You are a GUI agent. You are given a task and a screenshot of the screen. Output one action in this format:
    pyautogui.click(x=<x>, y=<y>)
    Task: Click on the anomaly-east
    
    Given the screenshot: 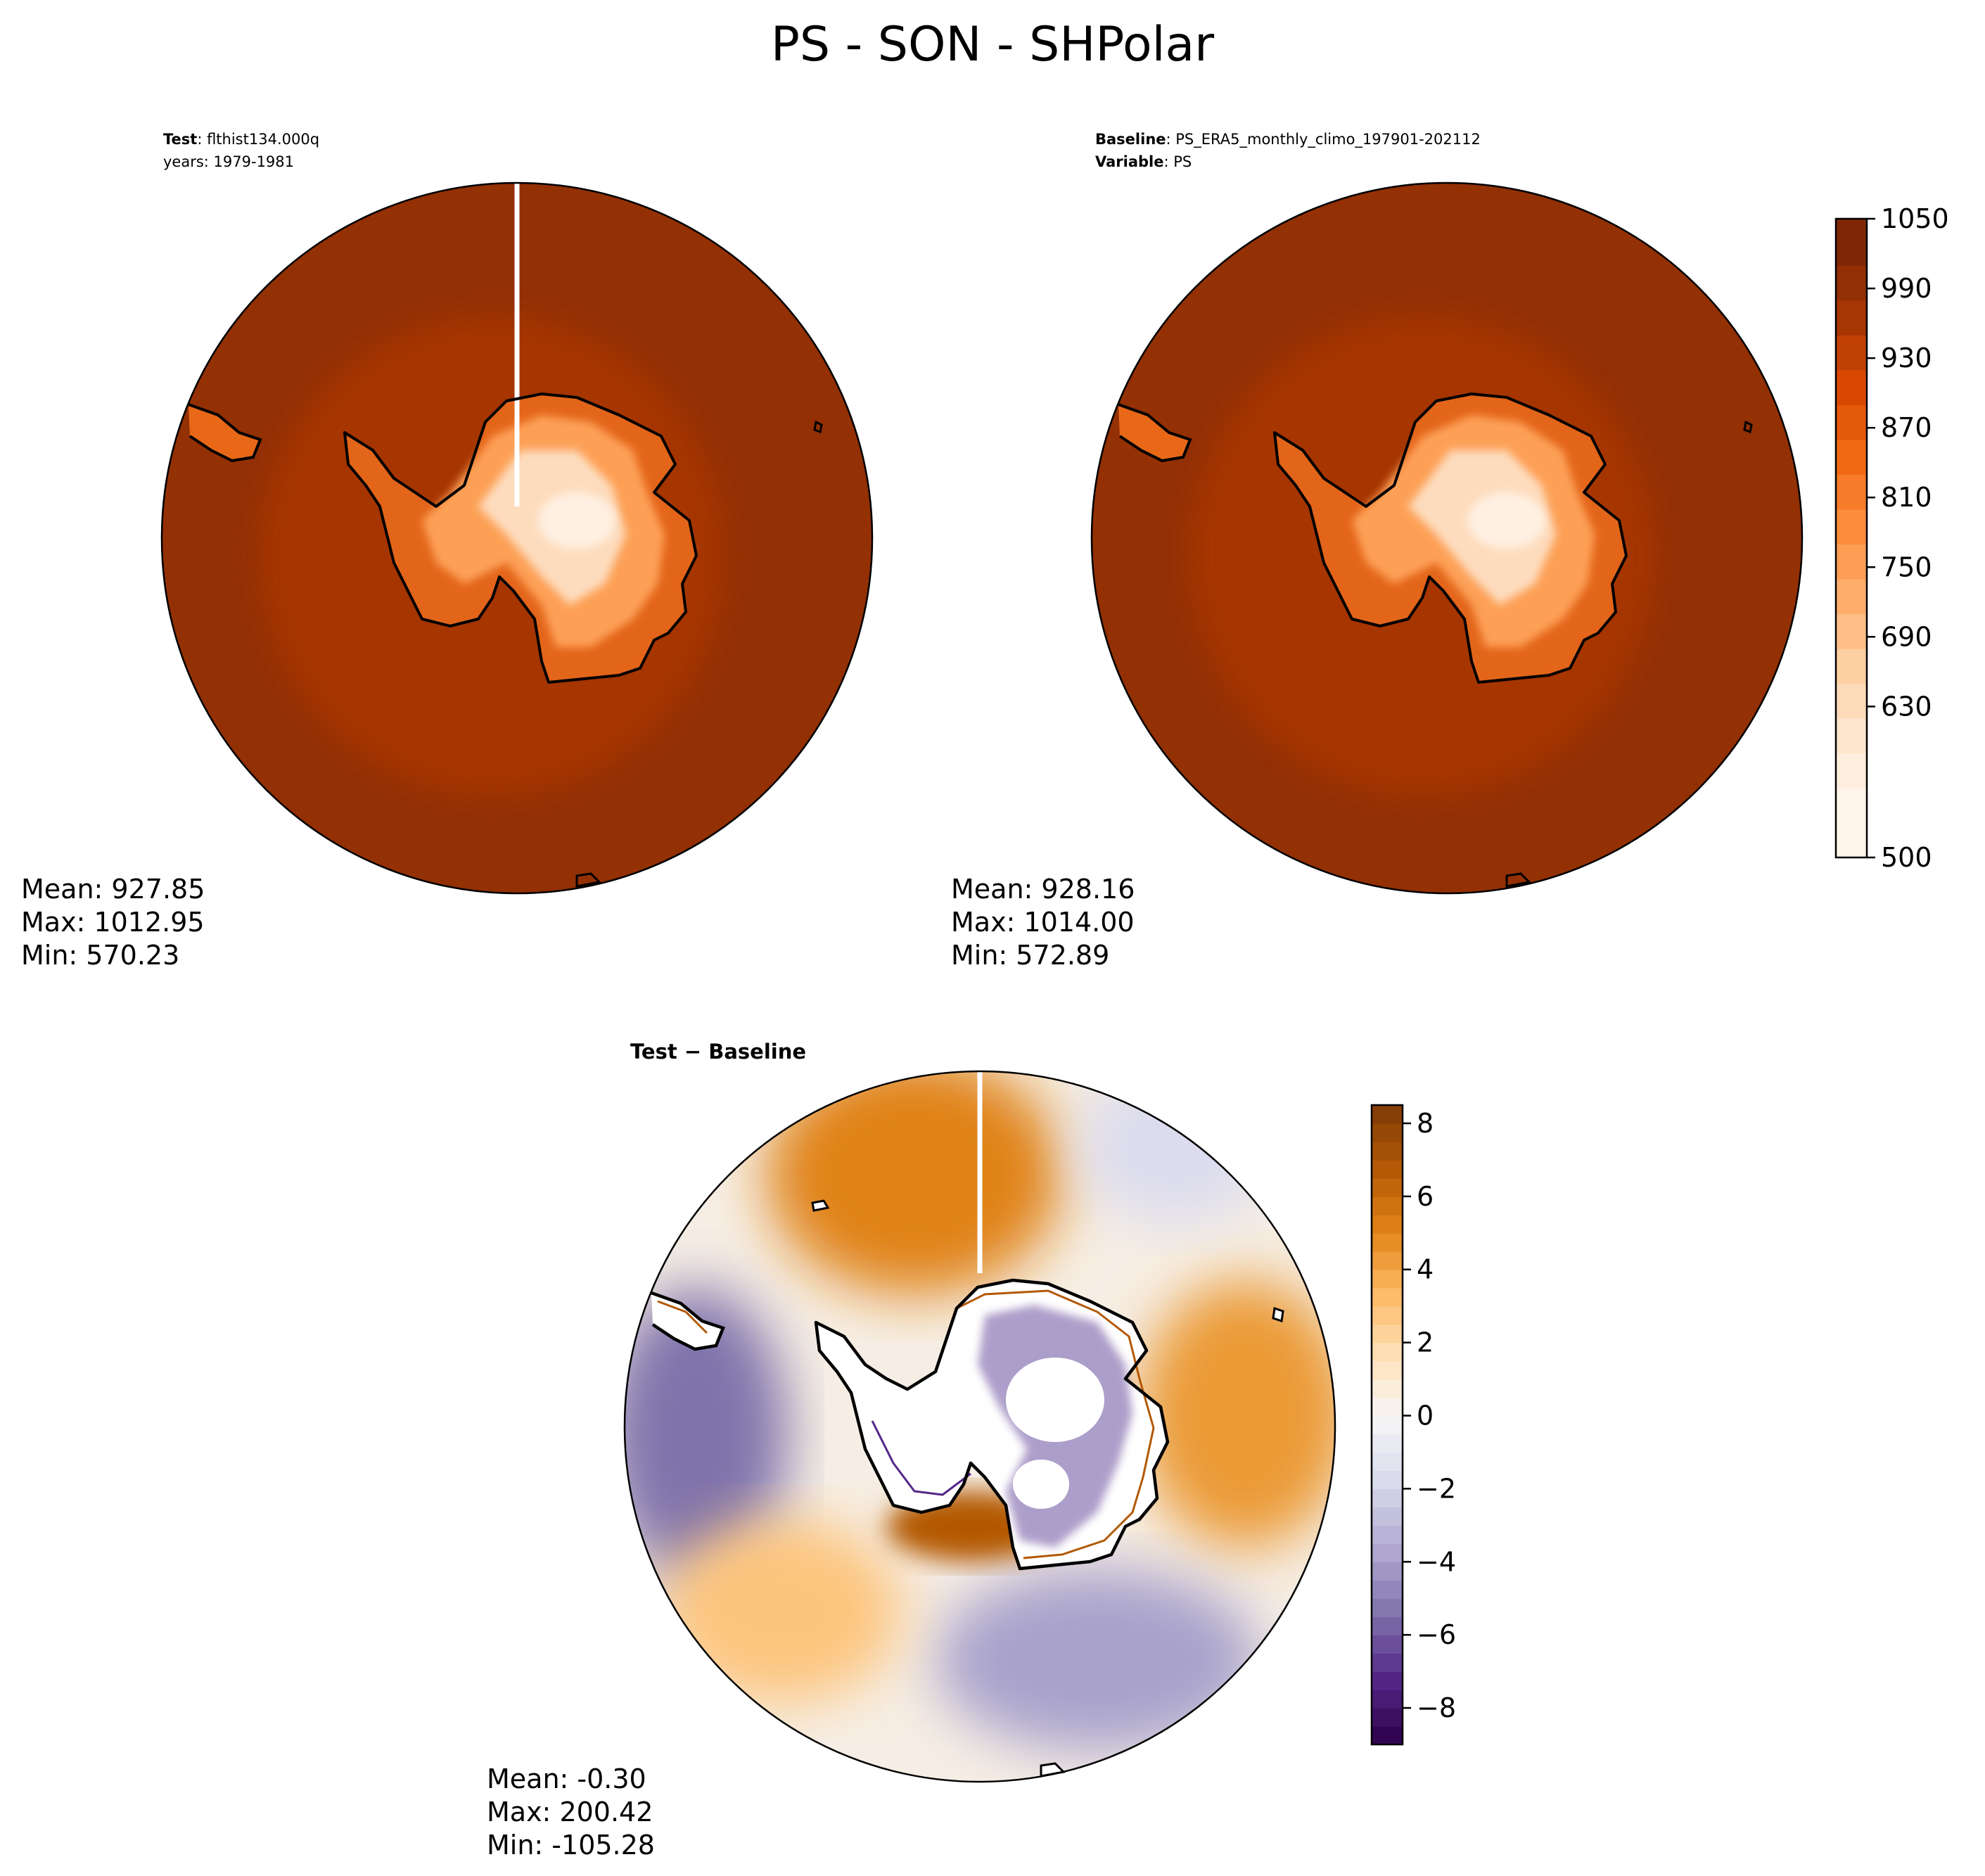 What is the action you would take?
    pyautogui.click(x=1238, y=1414)
    